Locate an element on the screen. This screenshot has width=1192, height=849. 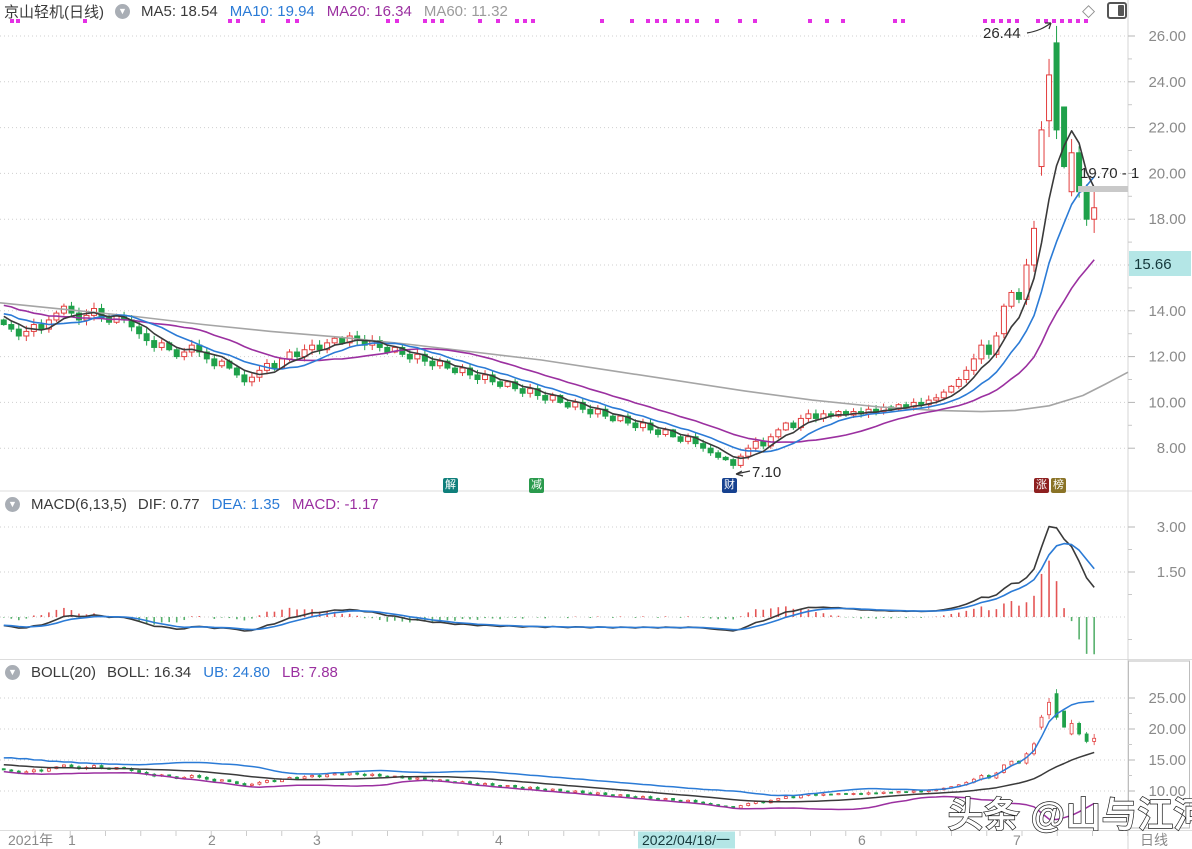
svg-text: 15.00 is located at coordinates (1167, 760).